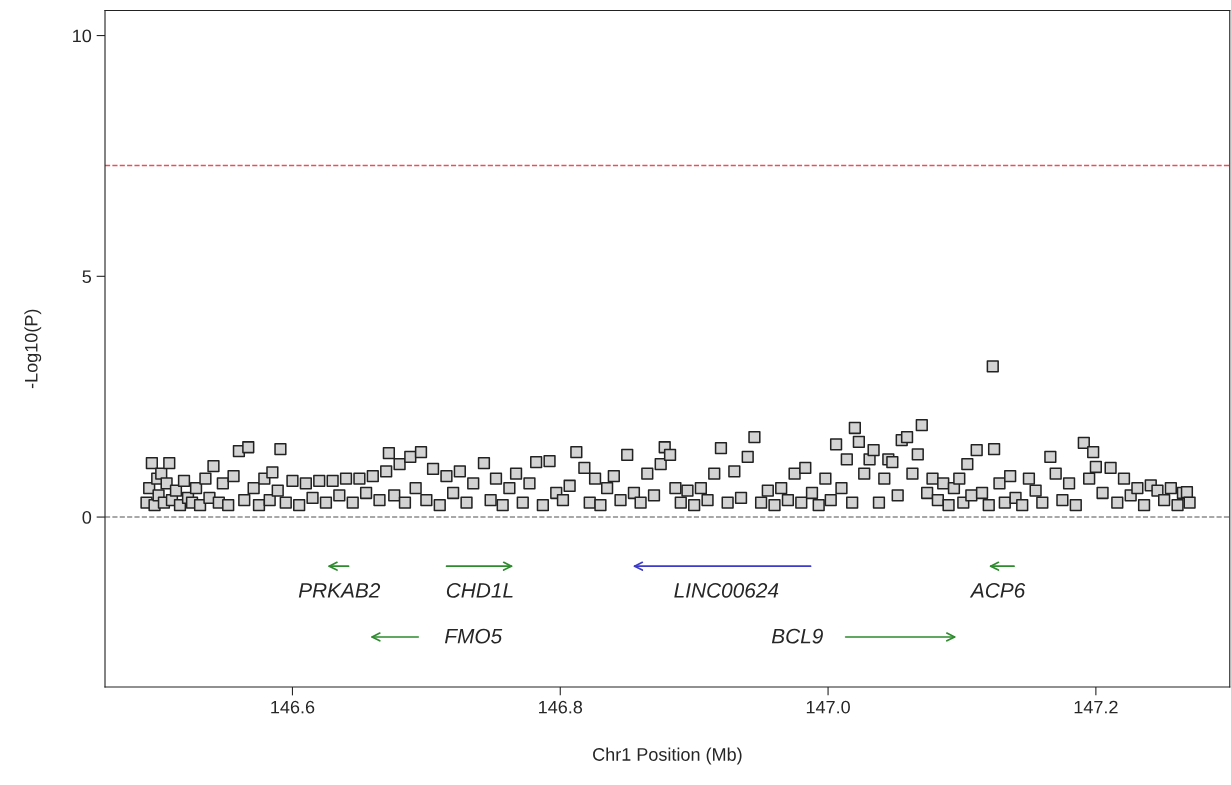  I want to click on x-axis-title: Chr1 Position (Mb), so click(667, 756).